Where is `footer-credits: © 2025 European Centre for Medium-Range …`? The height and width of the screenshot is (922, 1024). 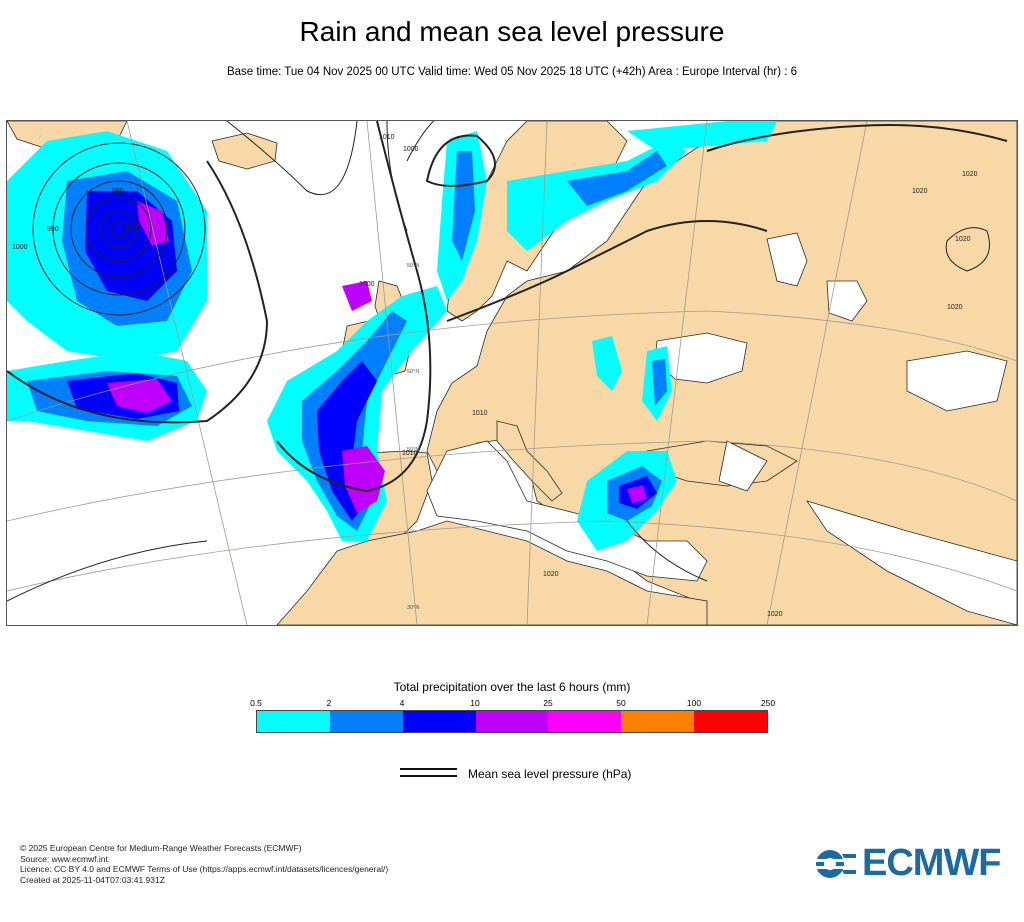
footer-credits: © 2025 European Centre for Medium-Range … is located at coordinates (204, 864).